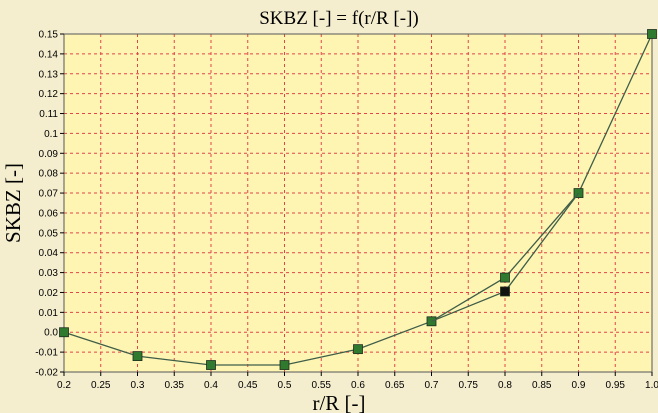 Image resolution: width=658 pixels, height=413 pixels. Describe the element at coordinates (51, 333) in the screenshot. I see `y-tick-label: 0.0` at that location.